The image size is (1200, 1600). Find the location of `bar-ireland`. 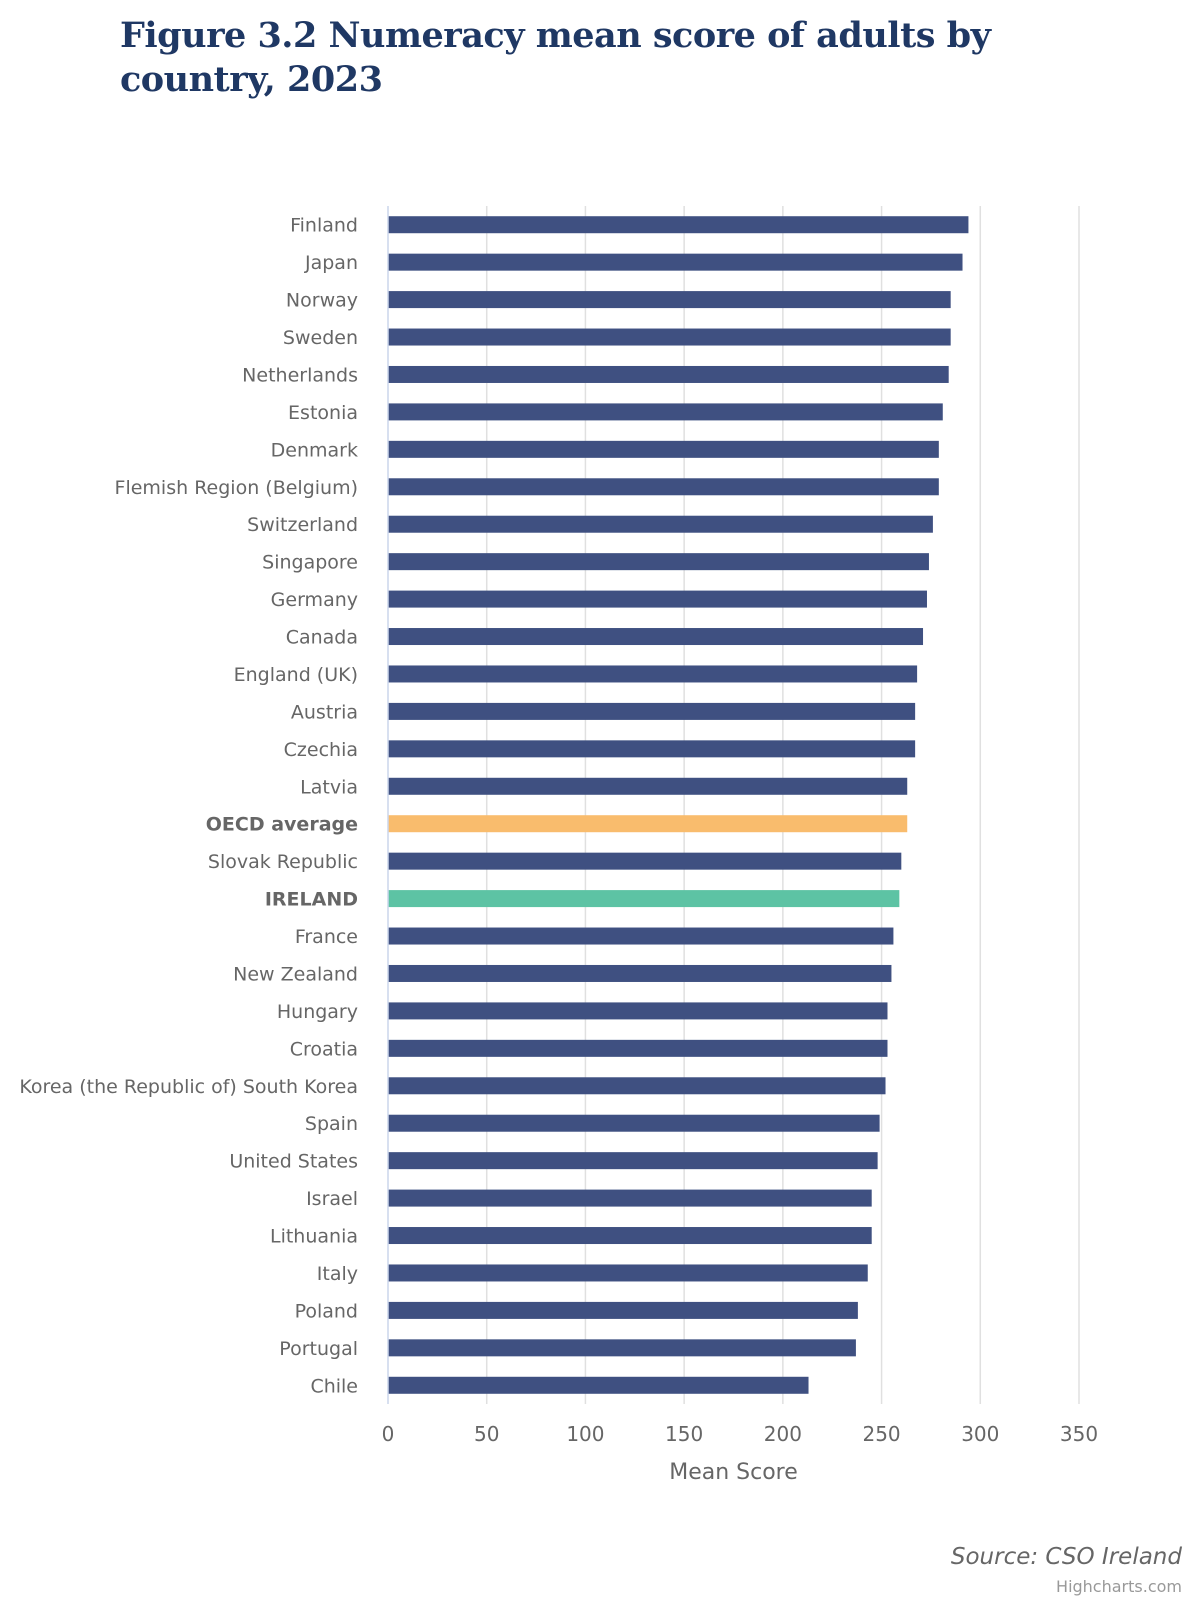

bar-ireland is located at coordinates (644, 899).